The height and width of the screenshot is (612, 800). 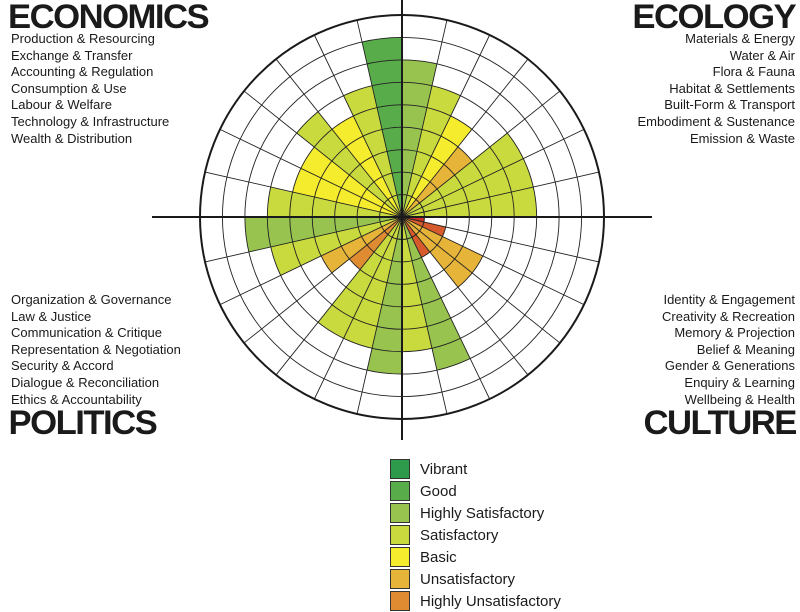 What do you see at coordinates (83, 38) in the screenshot?
I see `domain-label: Production & Resourcing` at bounding box center [83, 38].